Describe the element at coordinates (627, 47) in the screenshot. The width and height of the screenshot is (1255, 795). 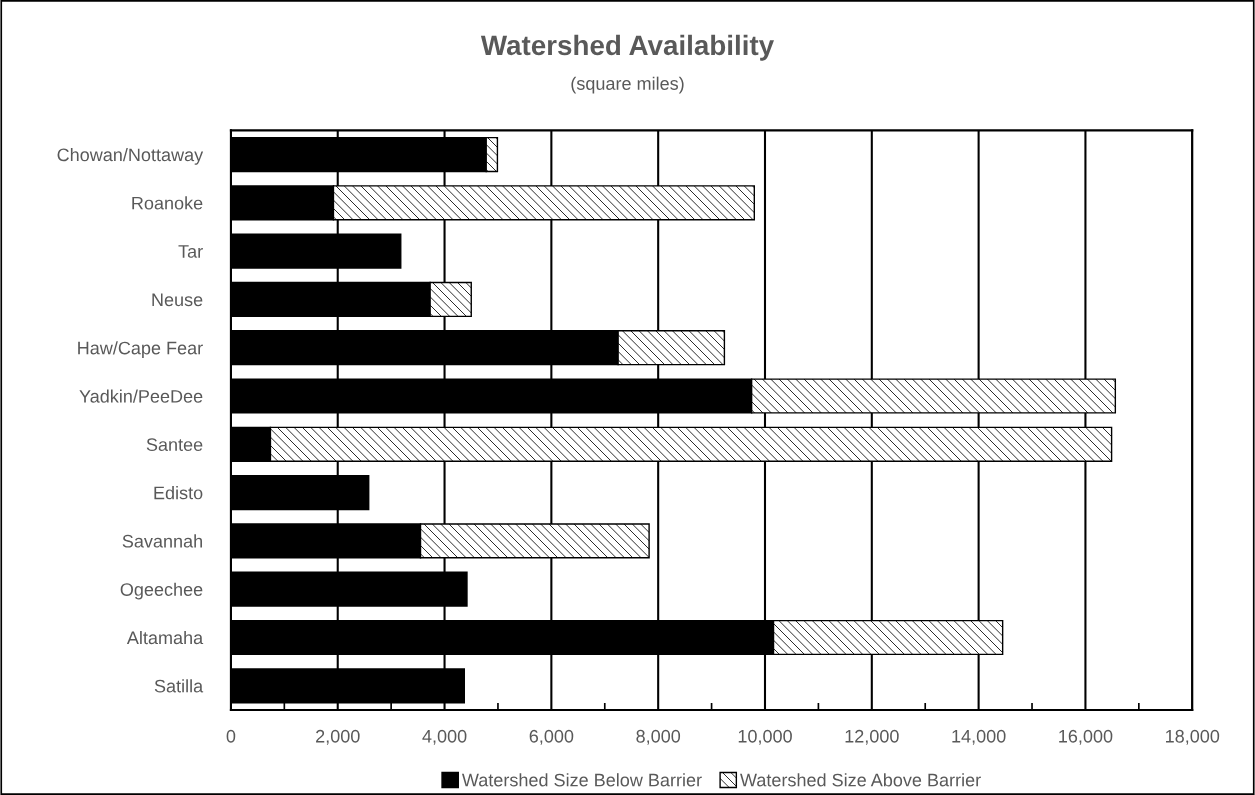
I see `chart-title: Watershed Availability` at that location.